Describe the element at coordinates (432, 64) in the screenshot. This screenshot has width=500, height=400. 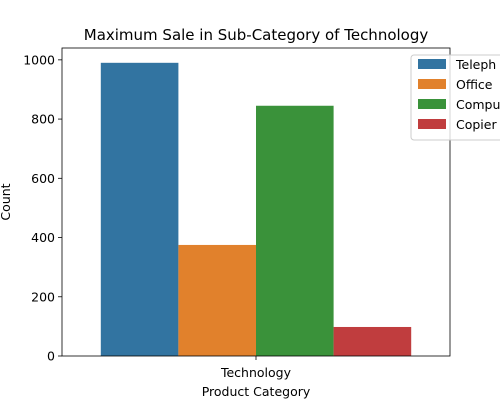
I see `legend-swatch-telephones-and-communication` at that location.